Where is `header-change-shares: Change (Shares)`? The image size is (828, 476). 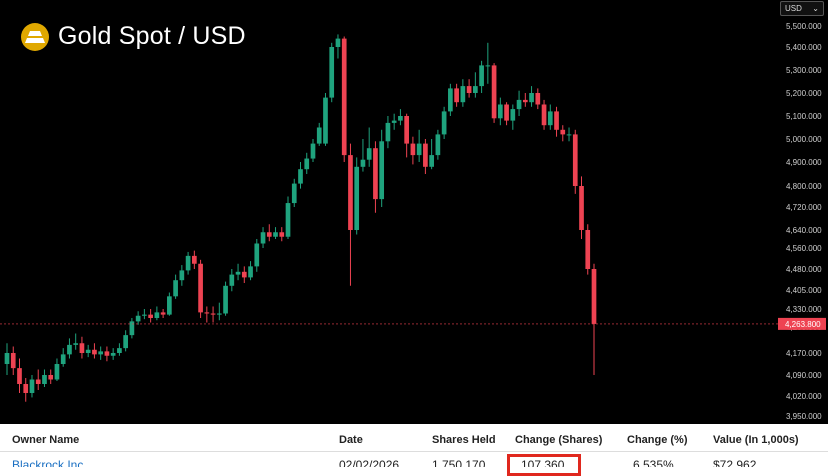
header-change-shares: Change (Shares) is located at coordinates (559, 440).